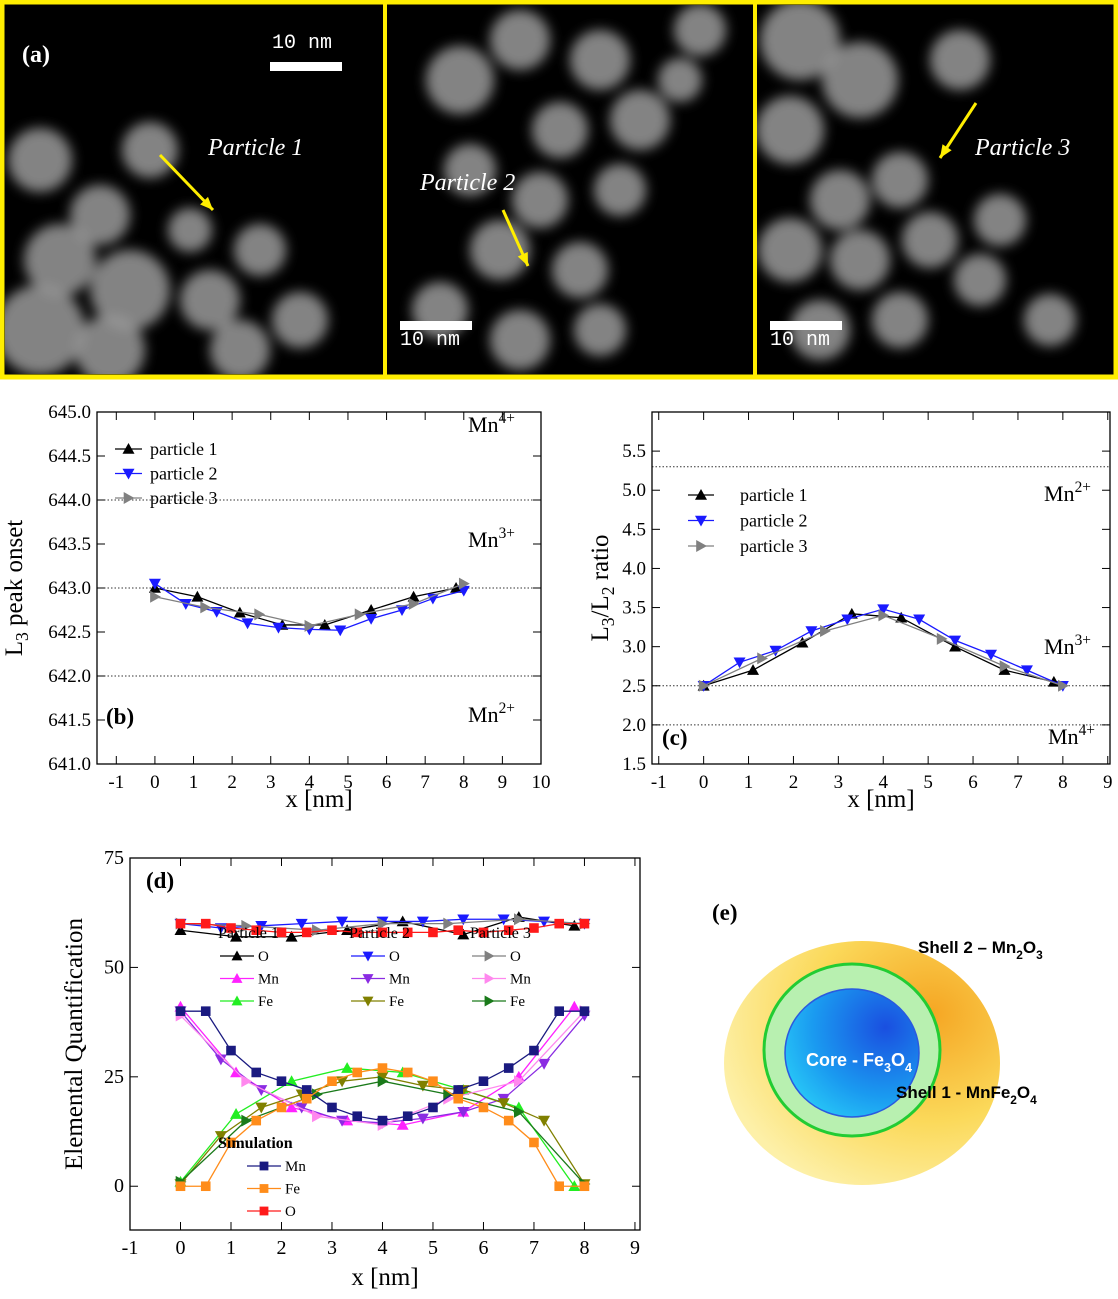 The image size is (1118, 1299). Describe the element at coordinates (928, 782) in the screenshot. I see `x-tick-label: 5` at that location.